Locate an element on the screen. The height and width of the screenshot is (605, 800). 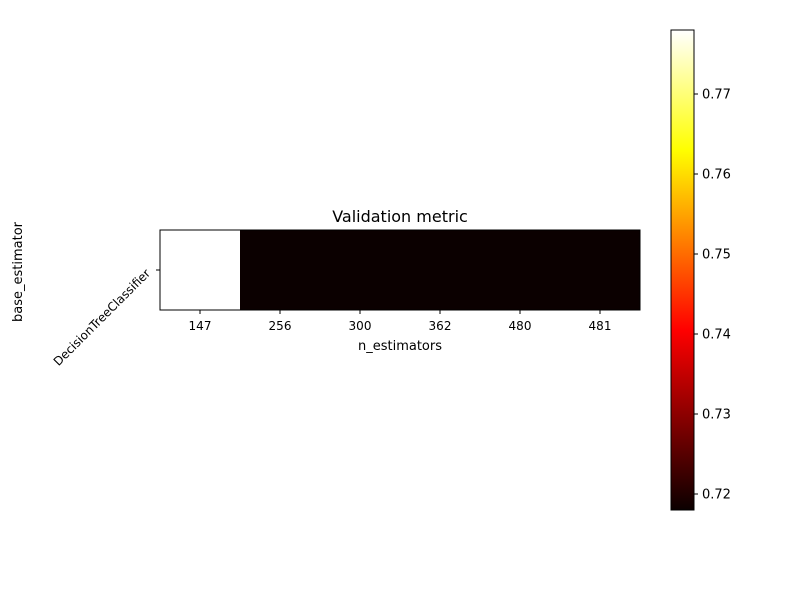
x-tick-label: 147 is located at coordinates (200, 326).